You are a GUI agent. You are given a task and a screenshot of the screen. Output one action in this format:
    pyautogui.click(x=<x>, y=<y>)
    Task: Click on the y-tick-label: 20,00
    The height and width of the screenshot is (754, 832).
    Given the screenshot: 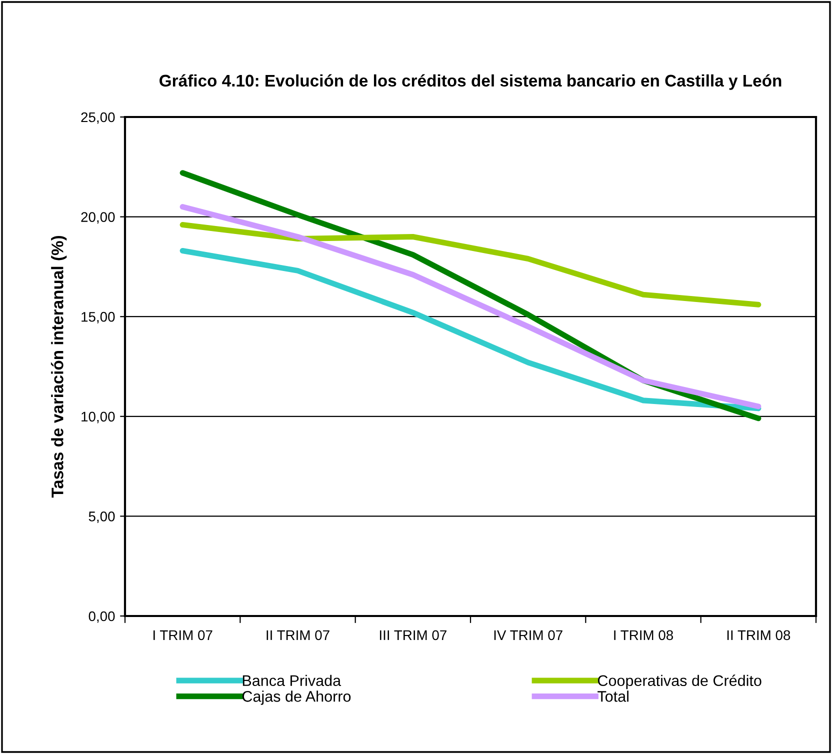 What is the action you would take?
    pyautogui.click(x=98, y=218)
    